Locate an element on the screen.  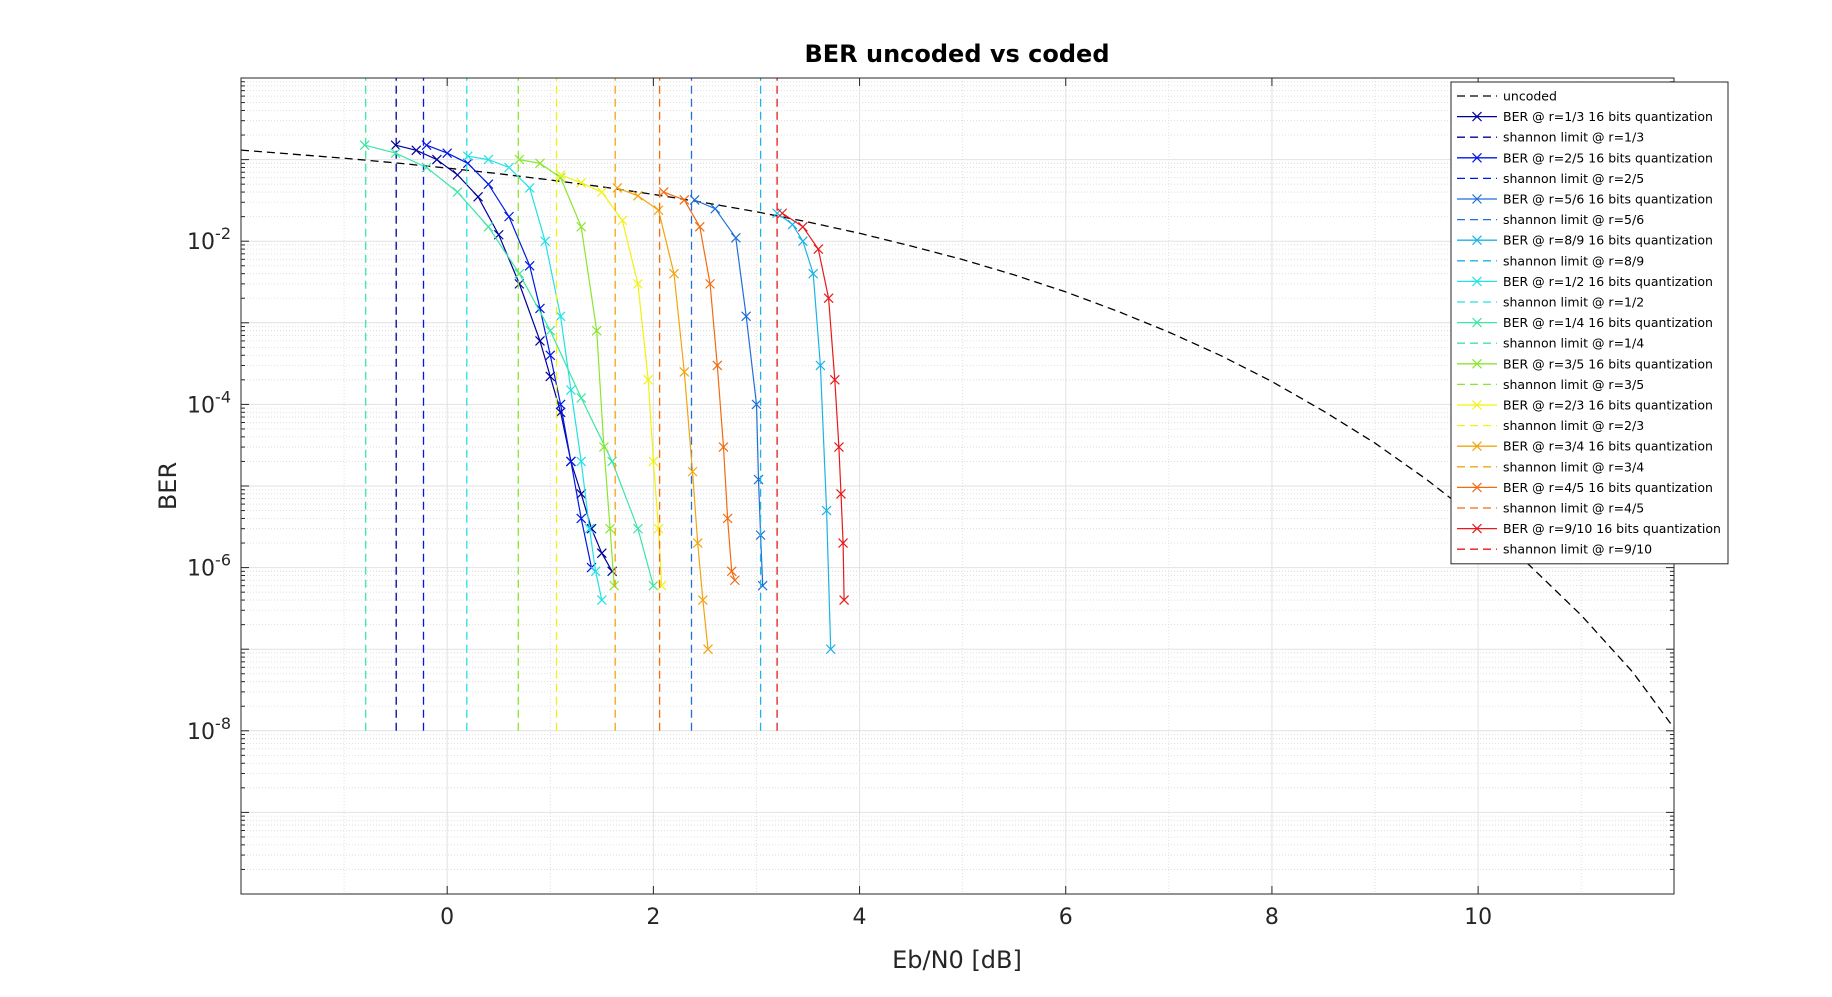
legend-entry: shannon limit @ r=1/4 is located at coordinates (1550, 343).